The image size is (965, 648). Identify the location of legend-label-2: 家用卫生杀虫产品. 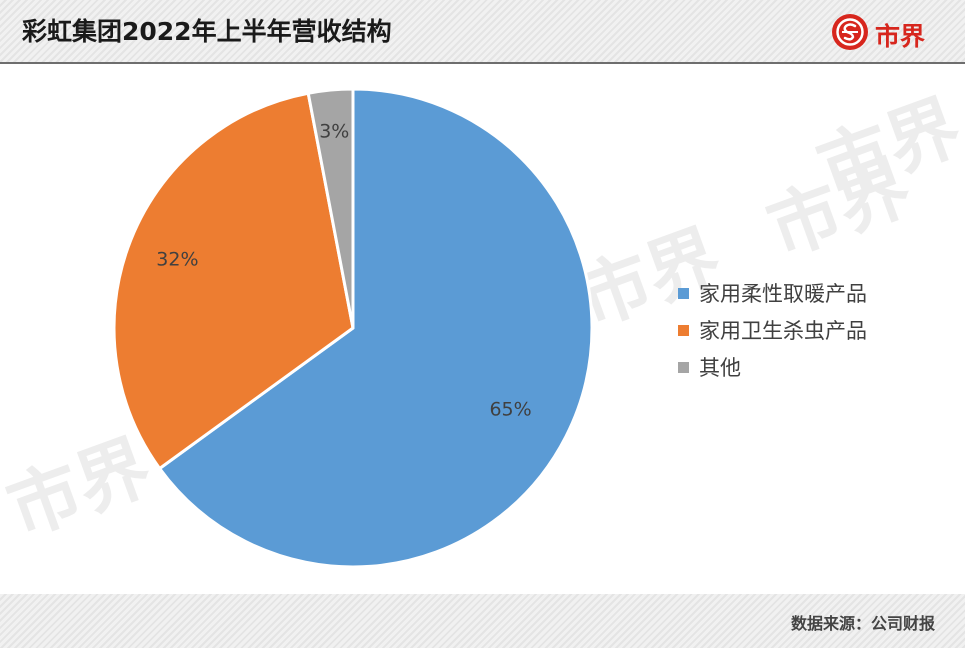
(783, 331).